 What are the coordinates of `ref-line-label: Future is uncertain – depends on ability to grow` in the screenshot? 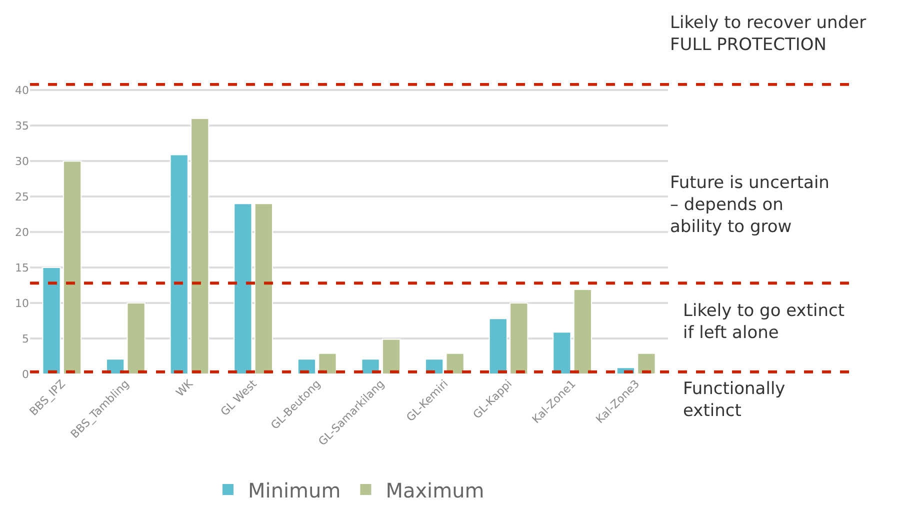 It's located at (750, 205).